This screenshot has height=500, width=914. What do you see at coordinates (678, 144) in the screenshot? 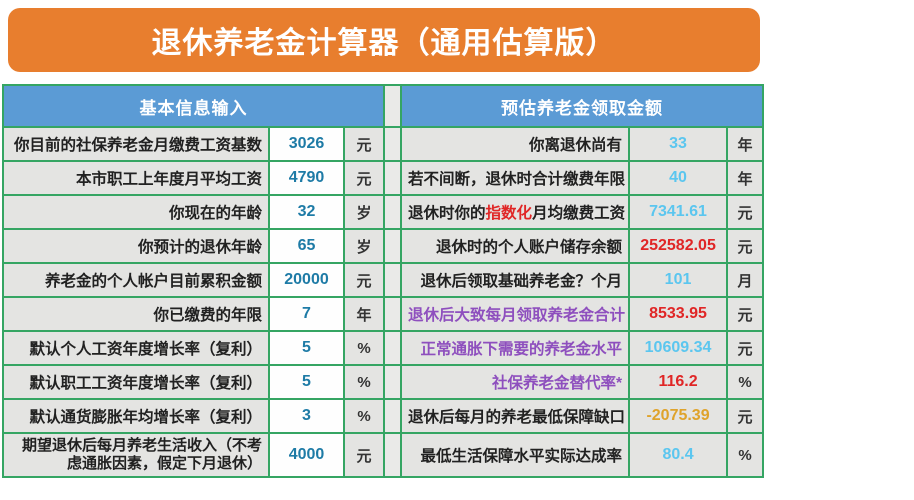
I see `output-value-years-to-retire: 33` at bounding box center [678, 144].